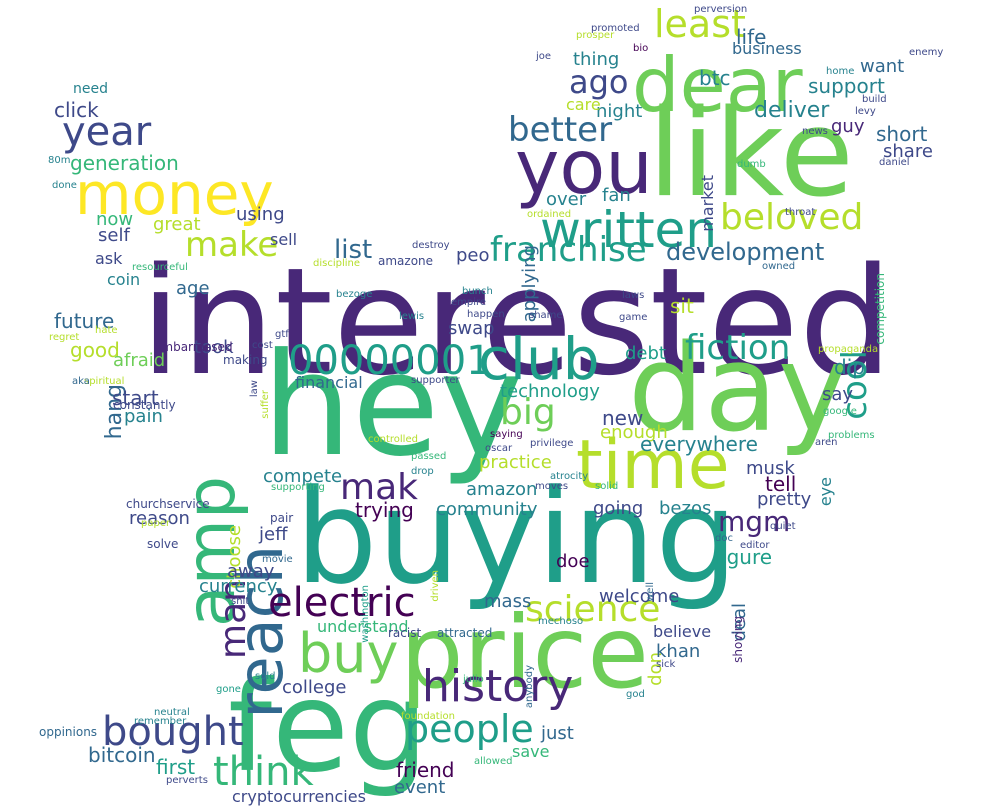 The height and width of the screenshot is (808, 1000). Describe the element at coordinates (645, 353) in the screenshot. I see `word: debt` at that location.